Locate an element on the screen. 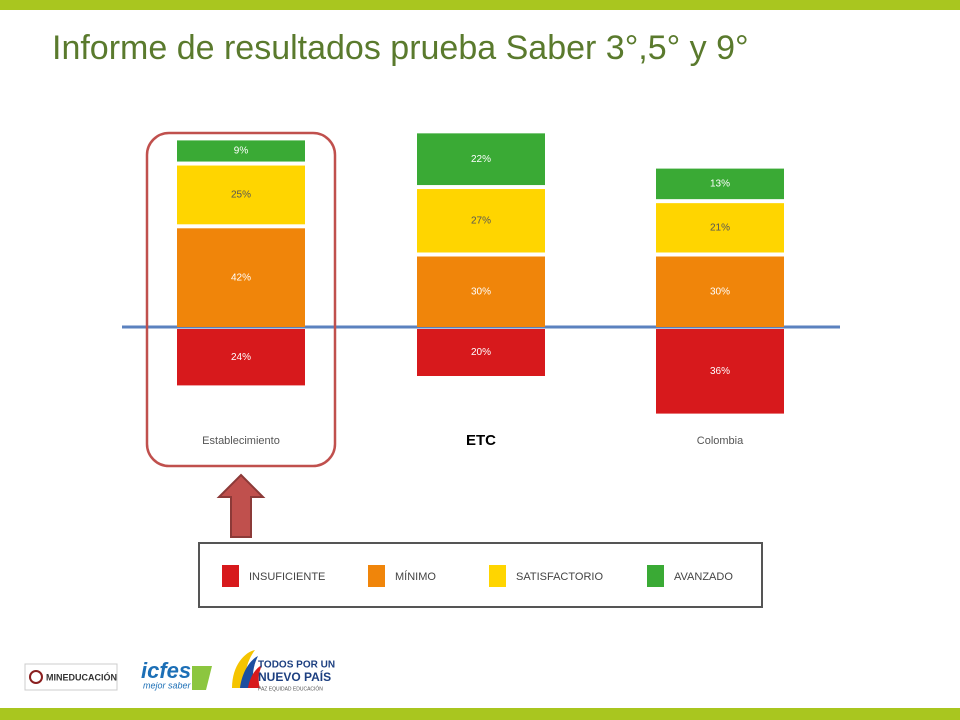 The width and height of the screenshot is (960, 720). highlight-box is located at coordinates (241, 299).